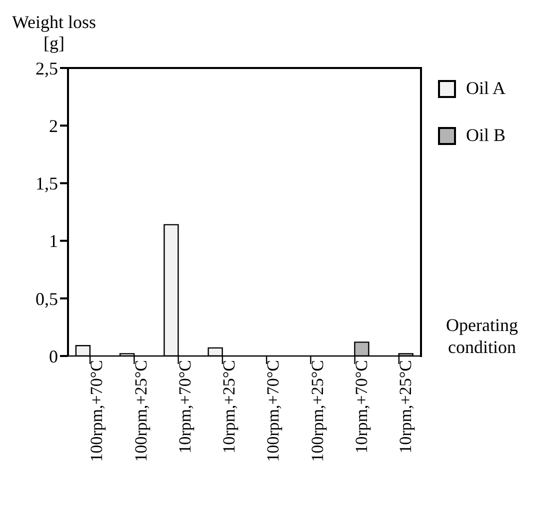 The image size is (533, 512). Describe the element at coordinates (47, 298) in the screenshot. I see `y-tick-label: 0,5` at that location.